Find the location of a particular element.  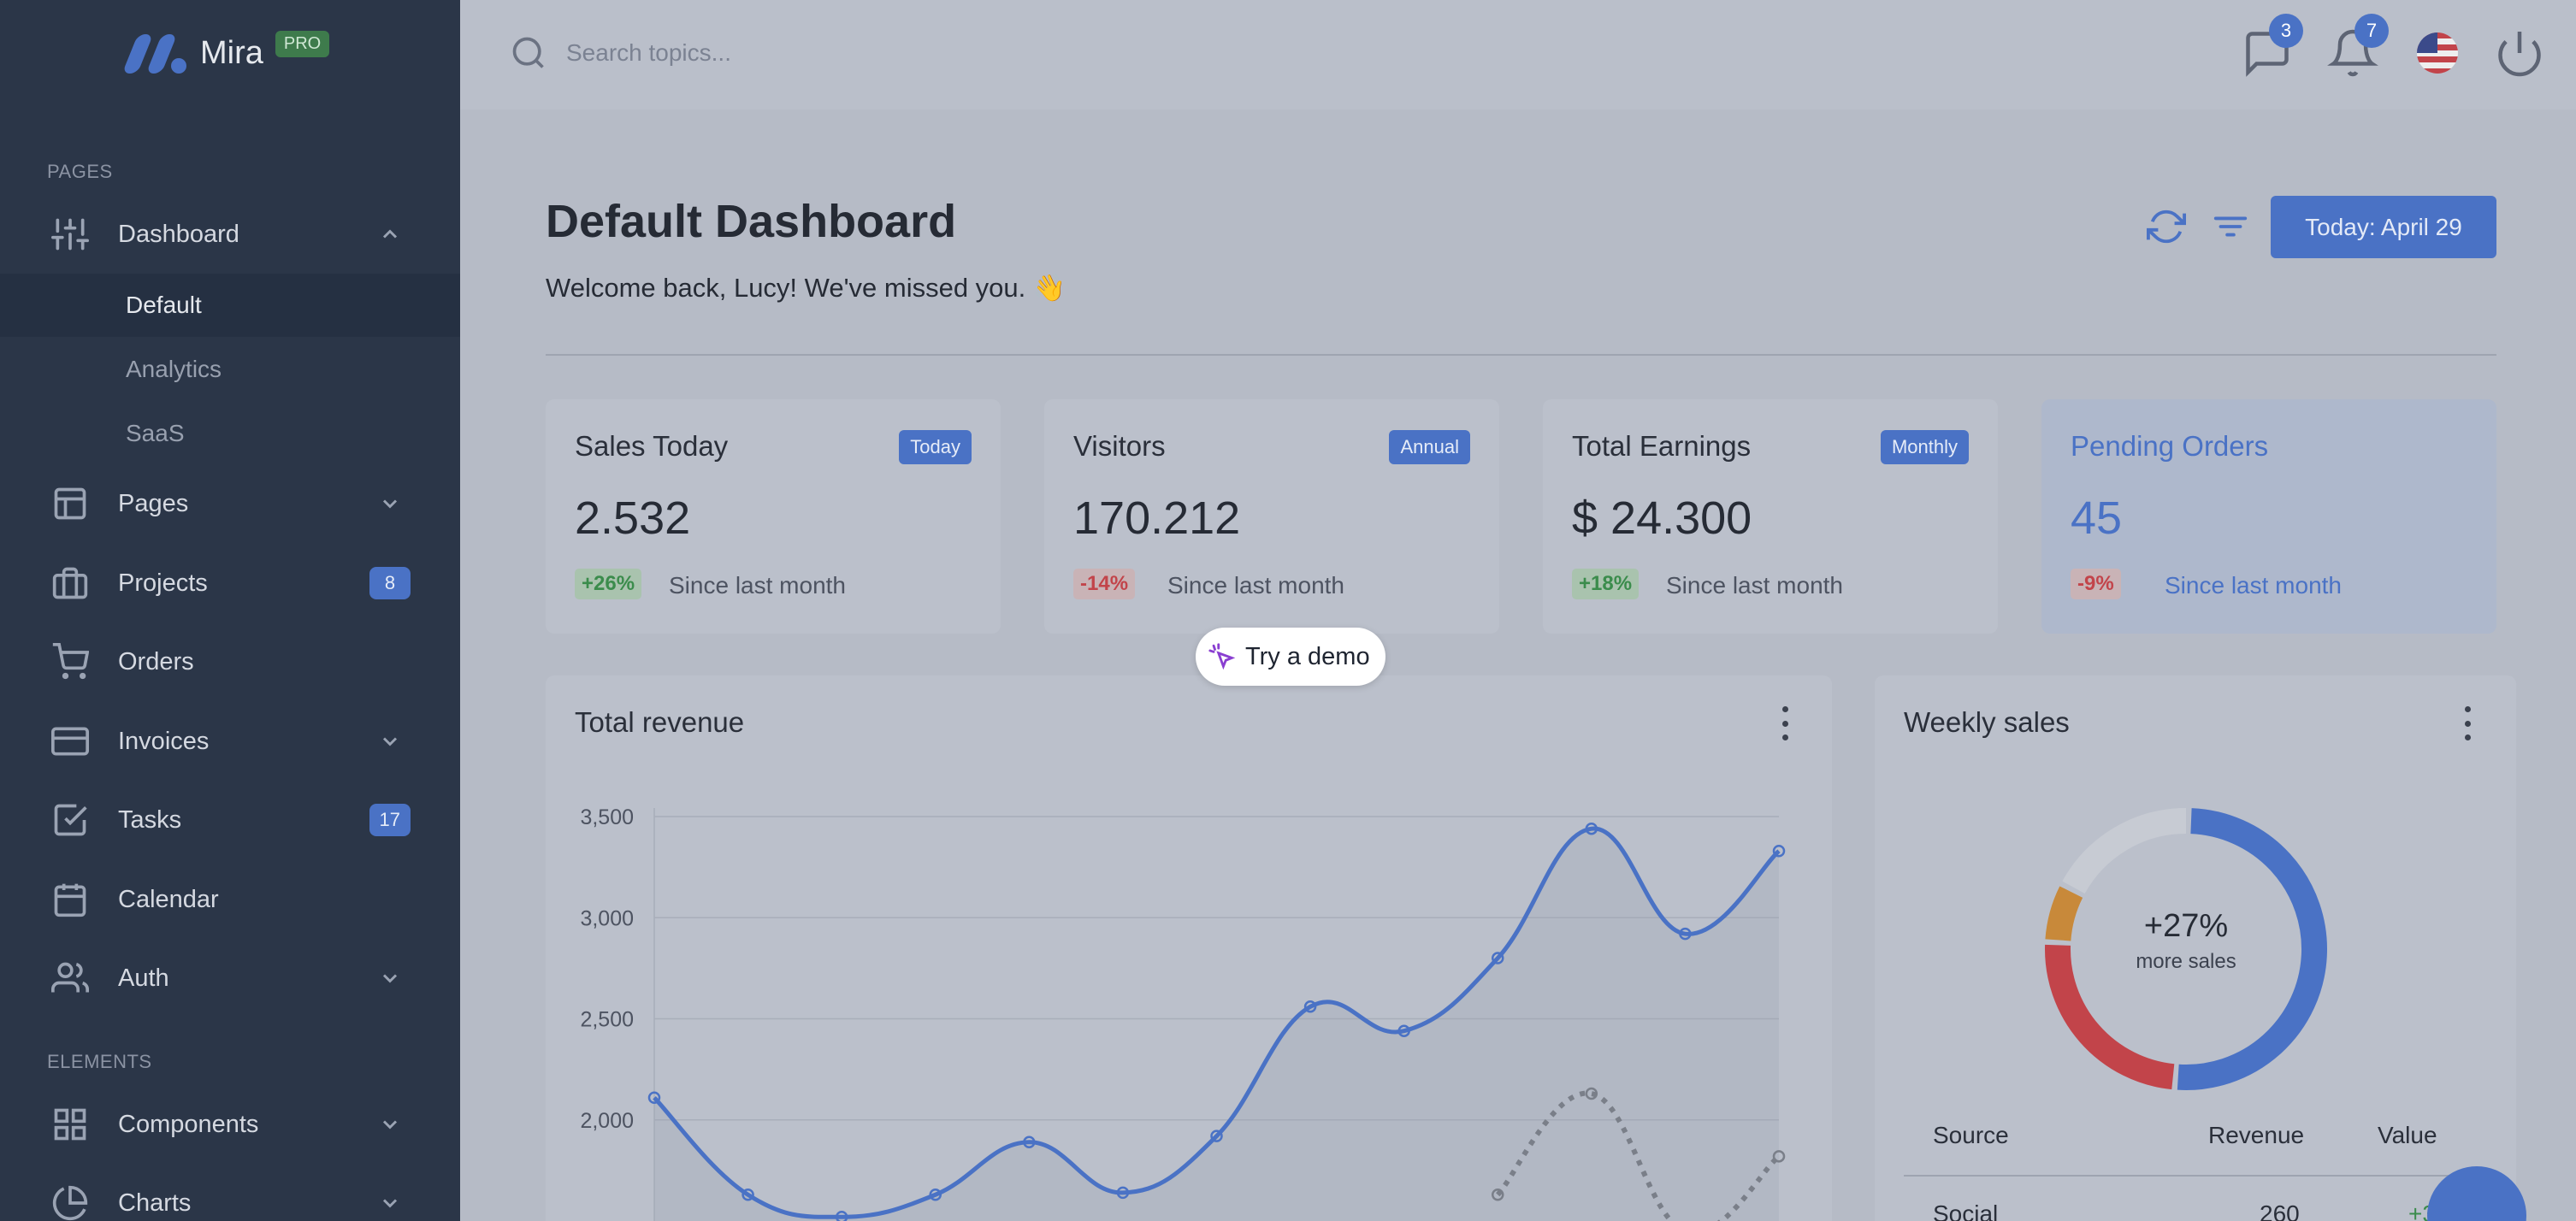

pro-badge: PRO is located at coordinates (302, 43).